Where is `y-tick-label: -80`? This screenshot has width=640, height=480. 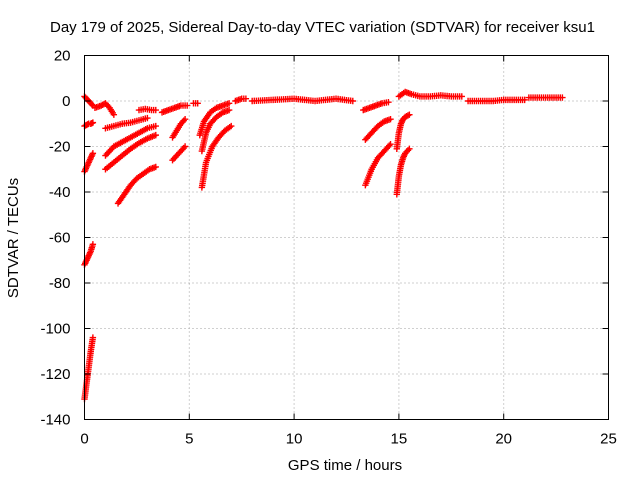 y-tick-label: -80 is located at coordinates (60, 283).